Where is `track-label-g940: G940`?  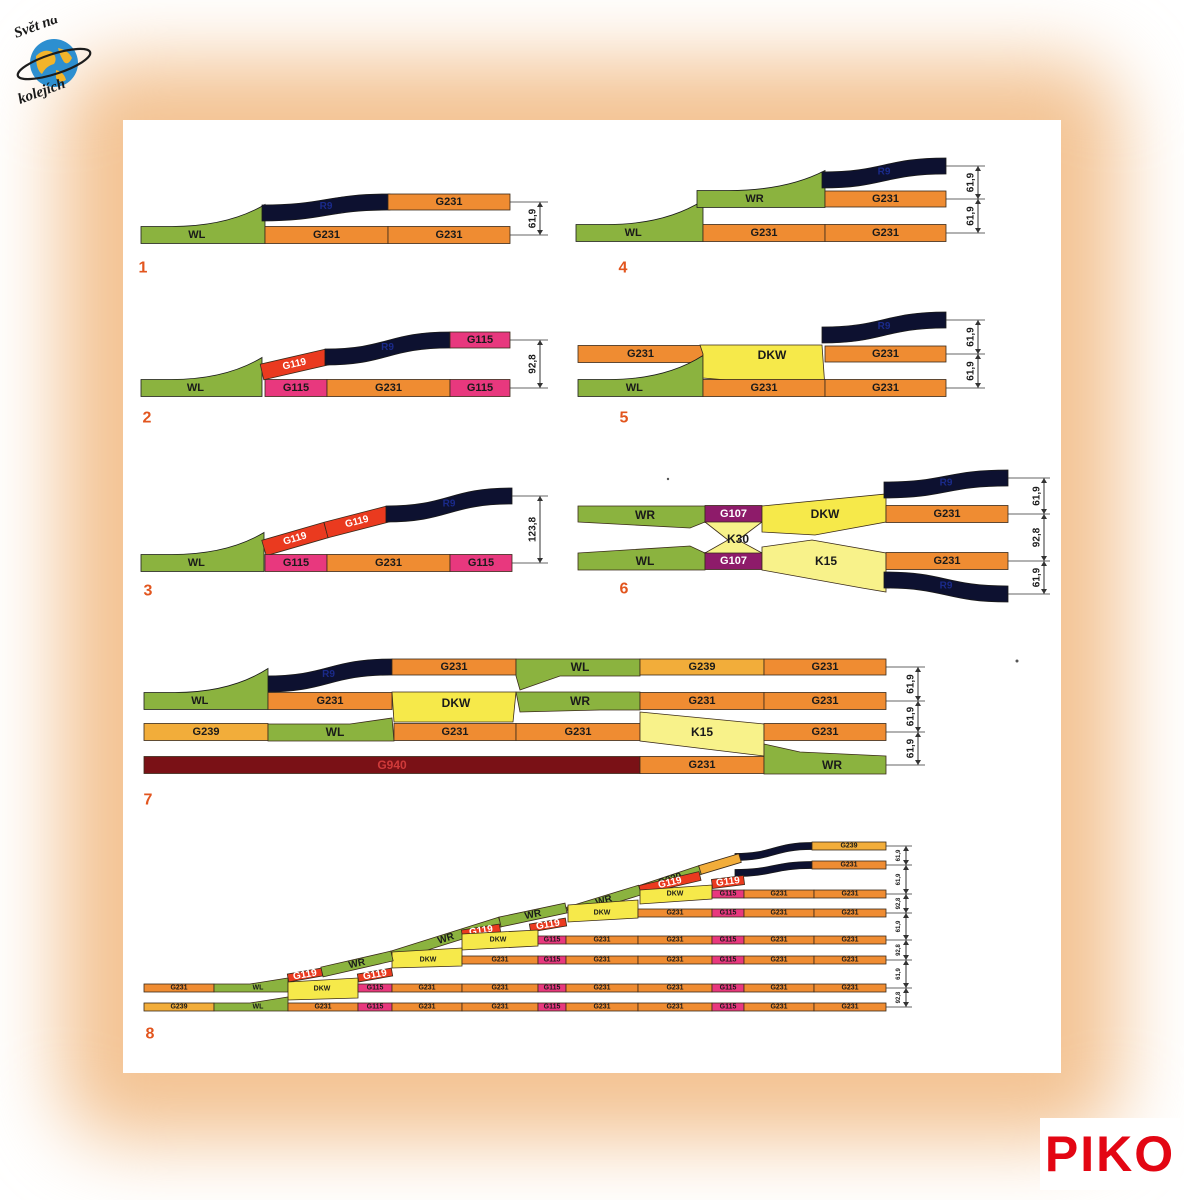
track-label-g940: G940 is located at coordinates (392, 765).